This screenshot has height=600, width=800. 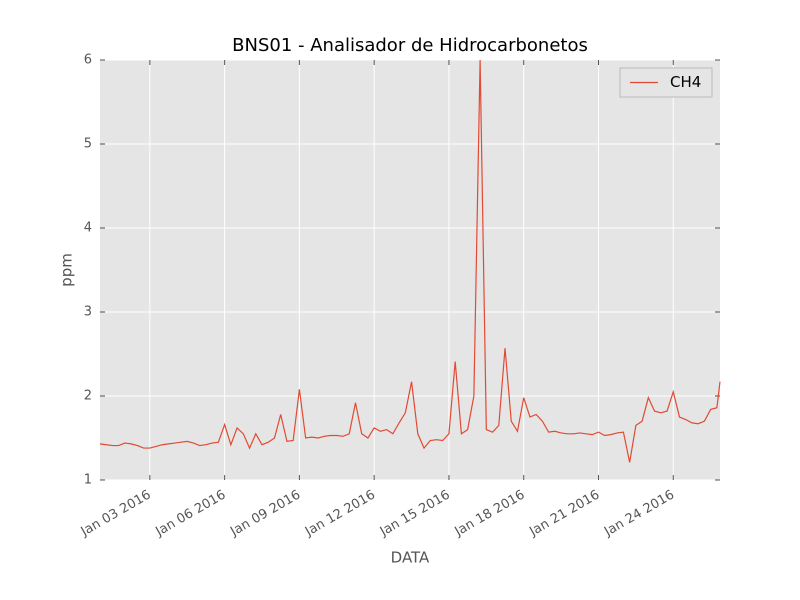 I want to click on y-tick-label: 6, so click(x=88, y=60).